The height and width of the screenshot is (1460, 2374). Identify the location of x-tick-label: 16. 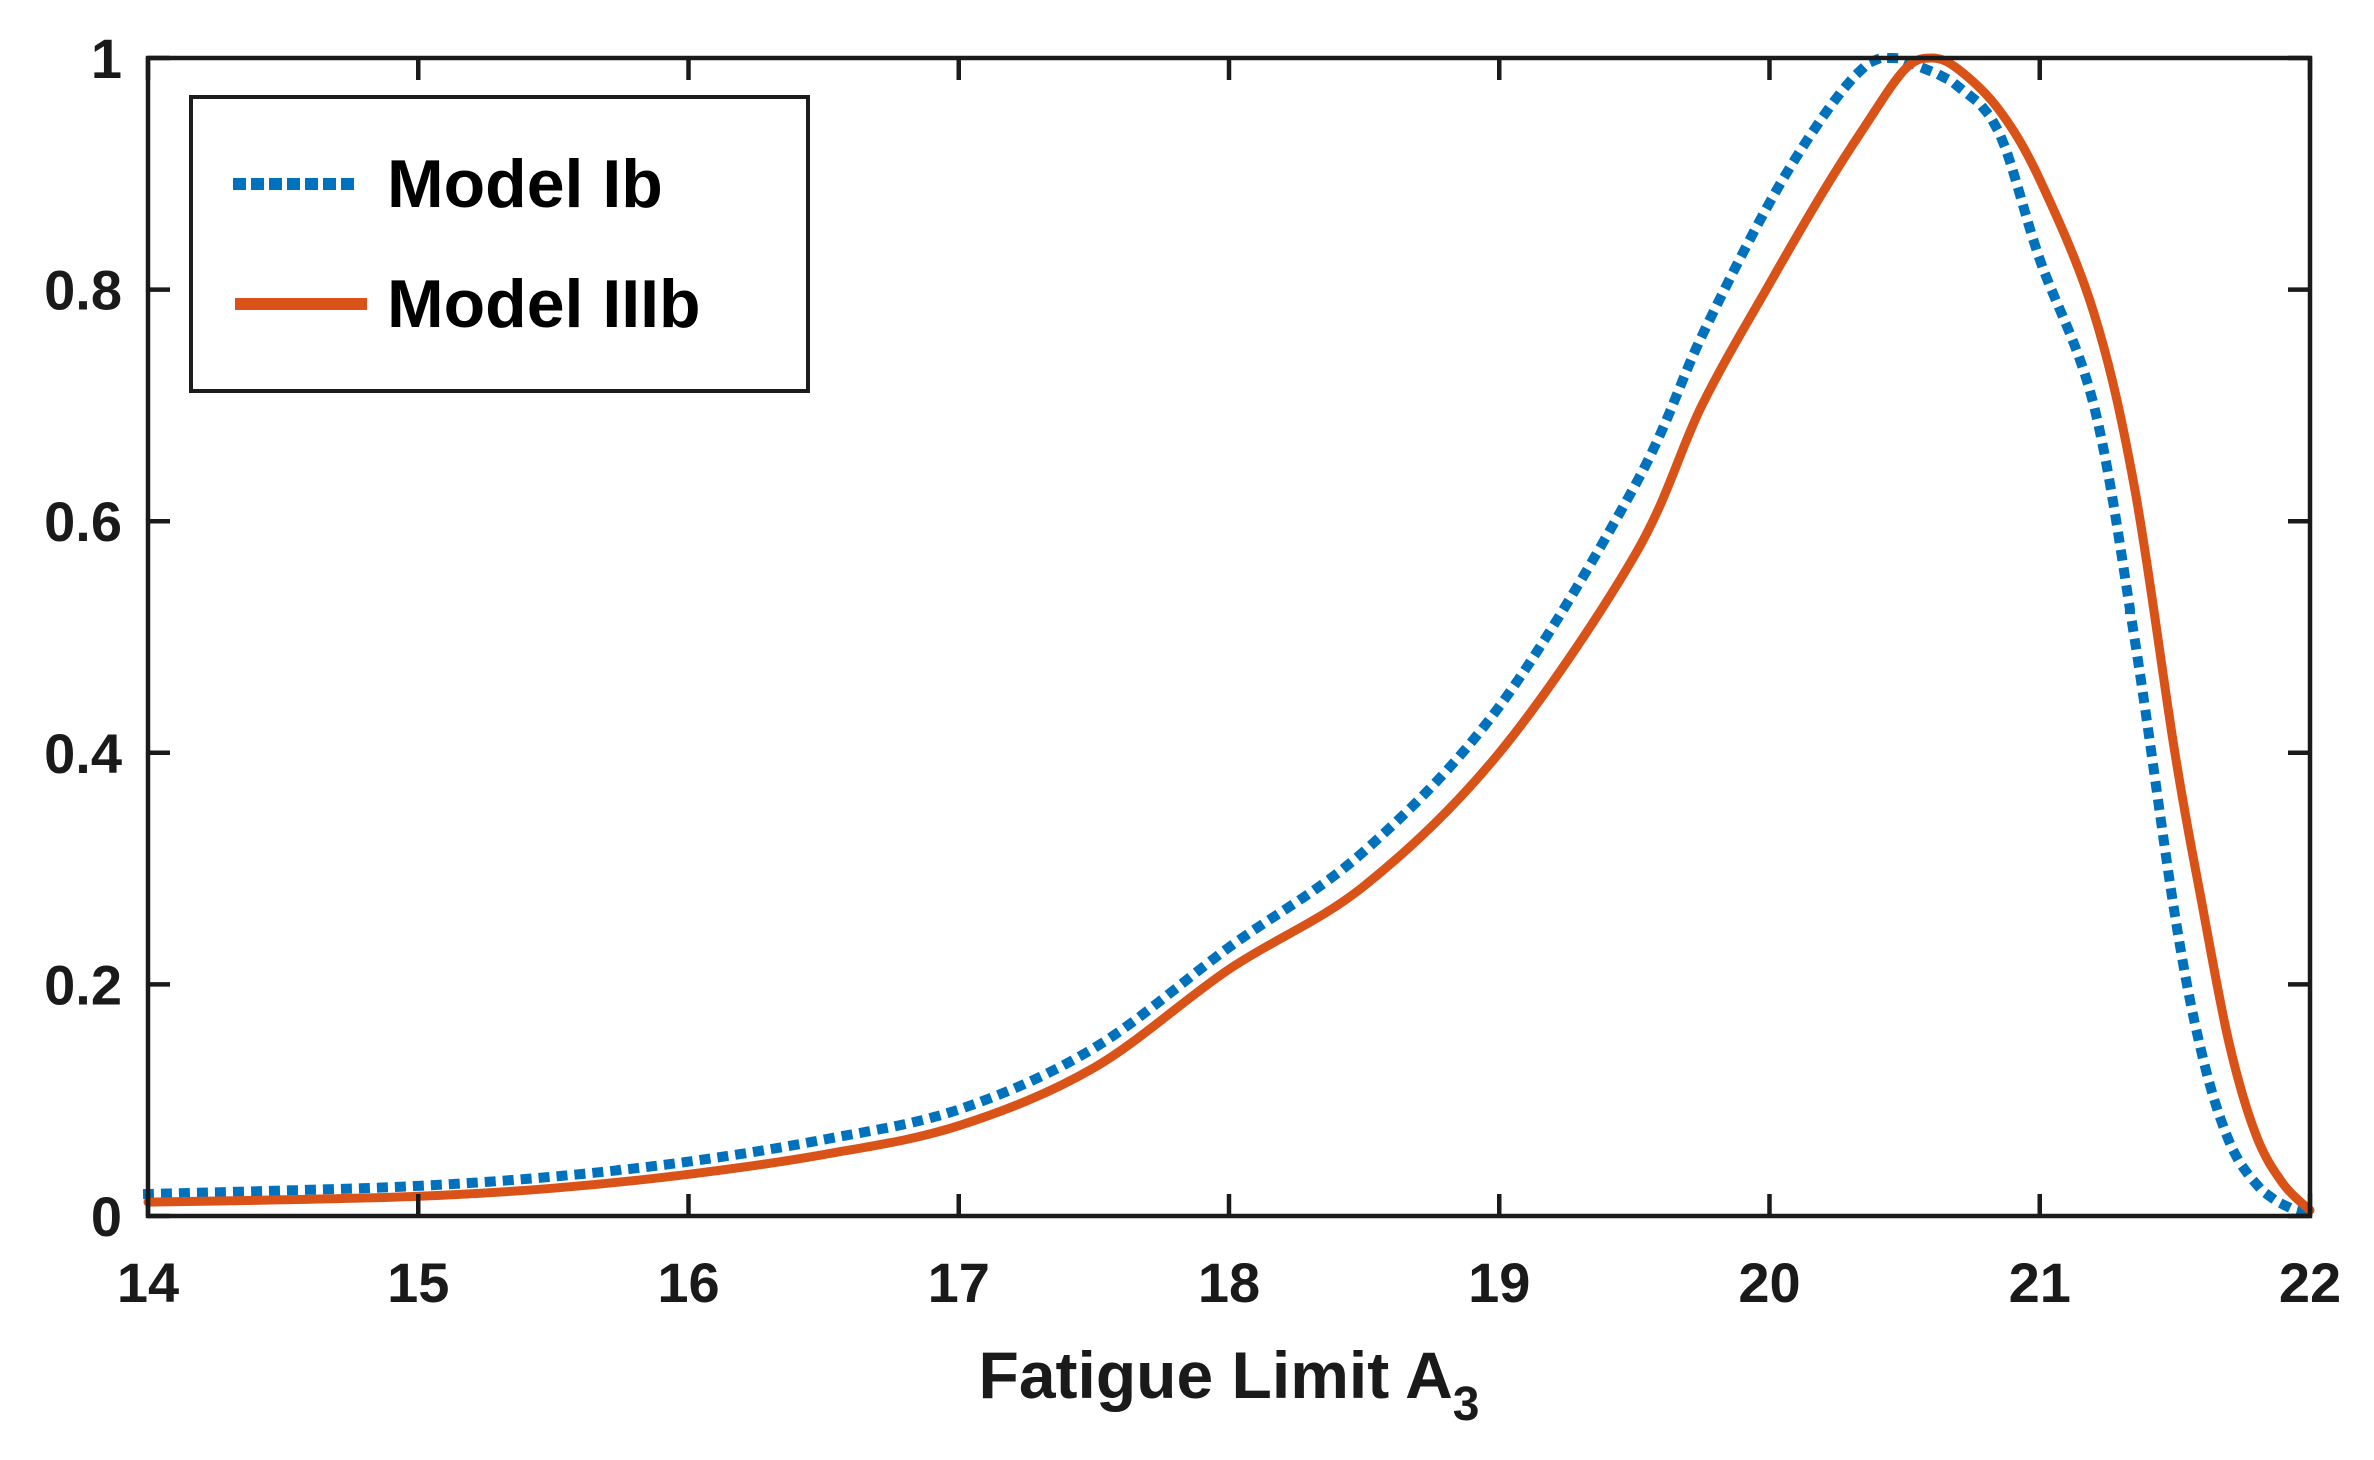
(688, 1282).